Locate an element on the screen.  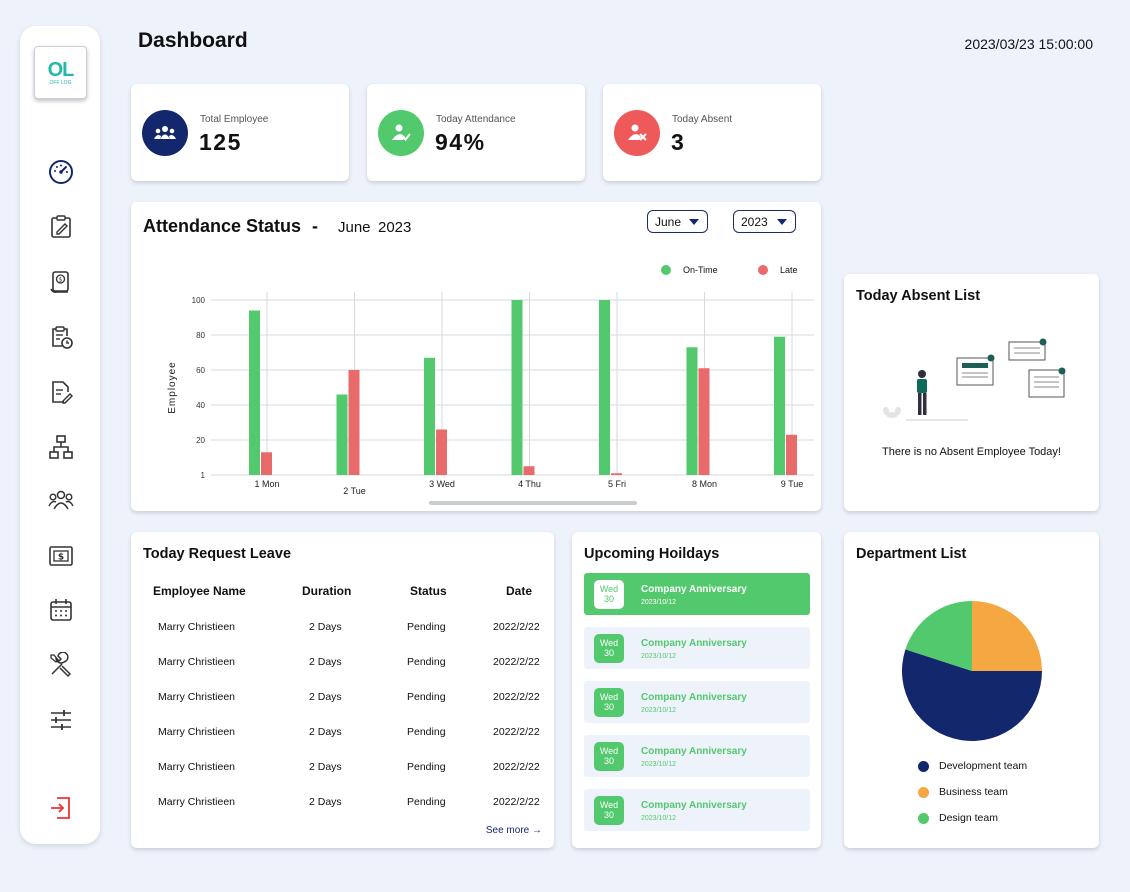
column-header-status: Status is located at coordinates (428, 591).